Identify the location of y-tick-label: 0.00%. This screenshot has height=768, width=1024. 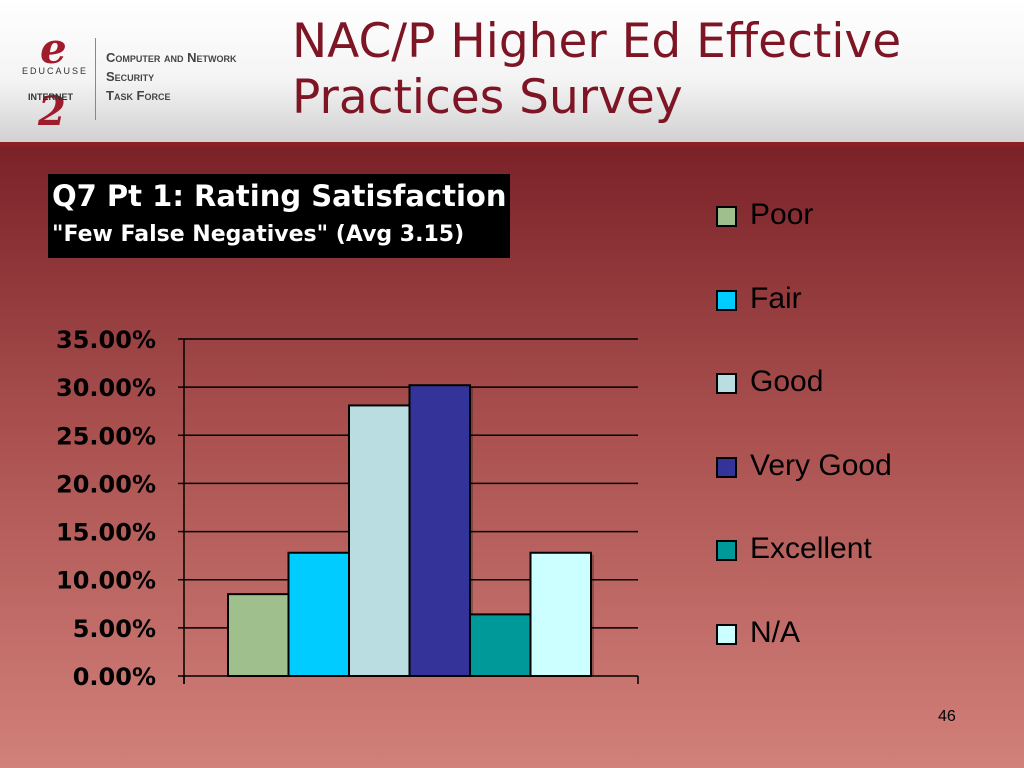
(114, 677).